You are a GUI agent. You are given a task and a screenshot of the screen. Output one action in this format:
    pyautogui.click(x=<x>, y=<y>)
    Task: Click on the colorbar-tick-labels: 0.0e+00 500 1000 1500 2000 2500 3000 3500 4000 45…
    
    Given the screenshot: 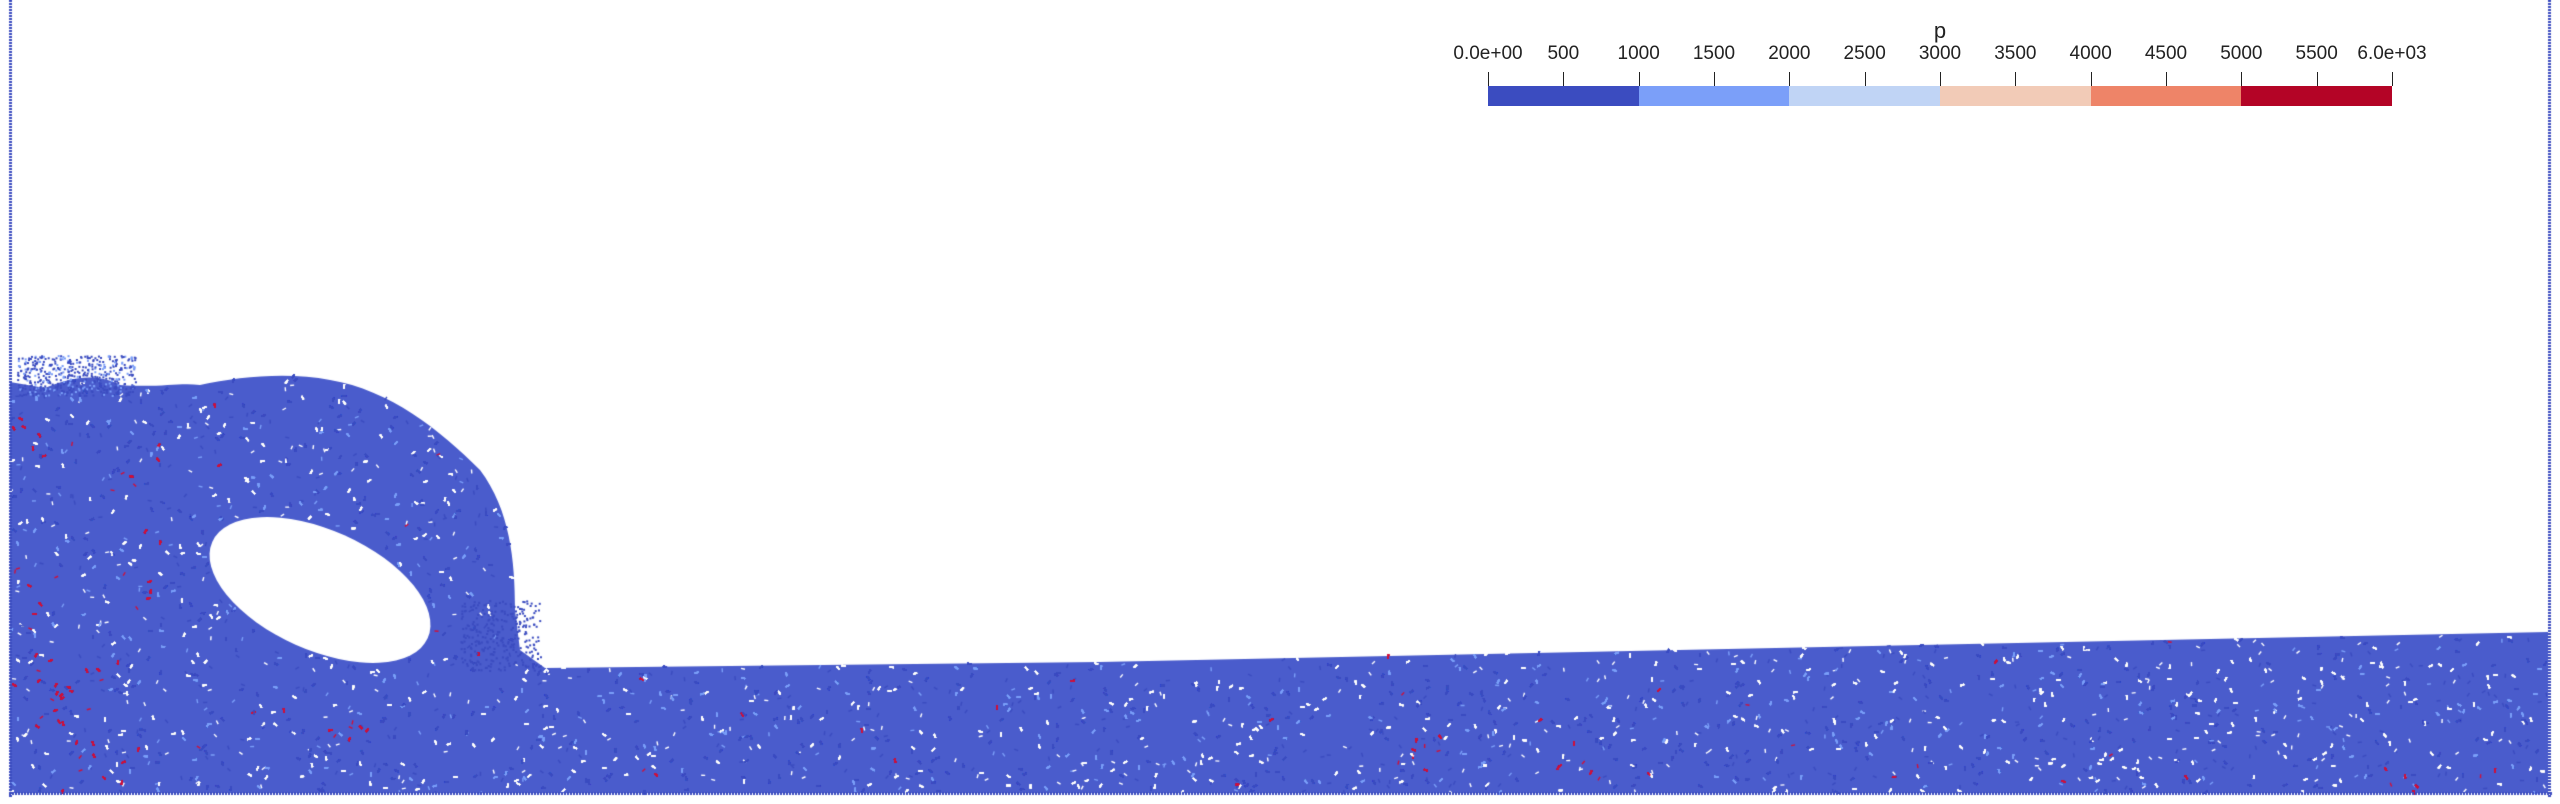 What is the action you would take?
    pyautogui.click(x=1940, y=56)
    